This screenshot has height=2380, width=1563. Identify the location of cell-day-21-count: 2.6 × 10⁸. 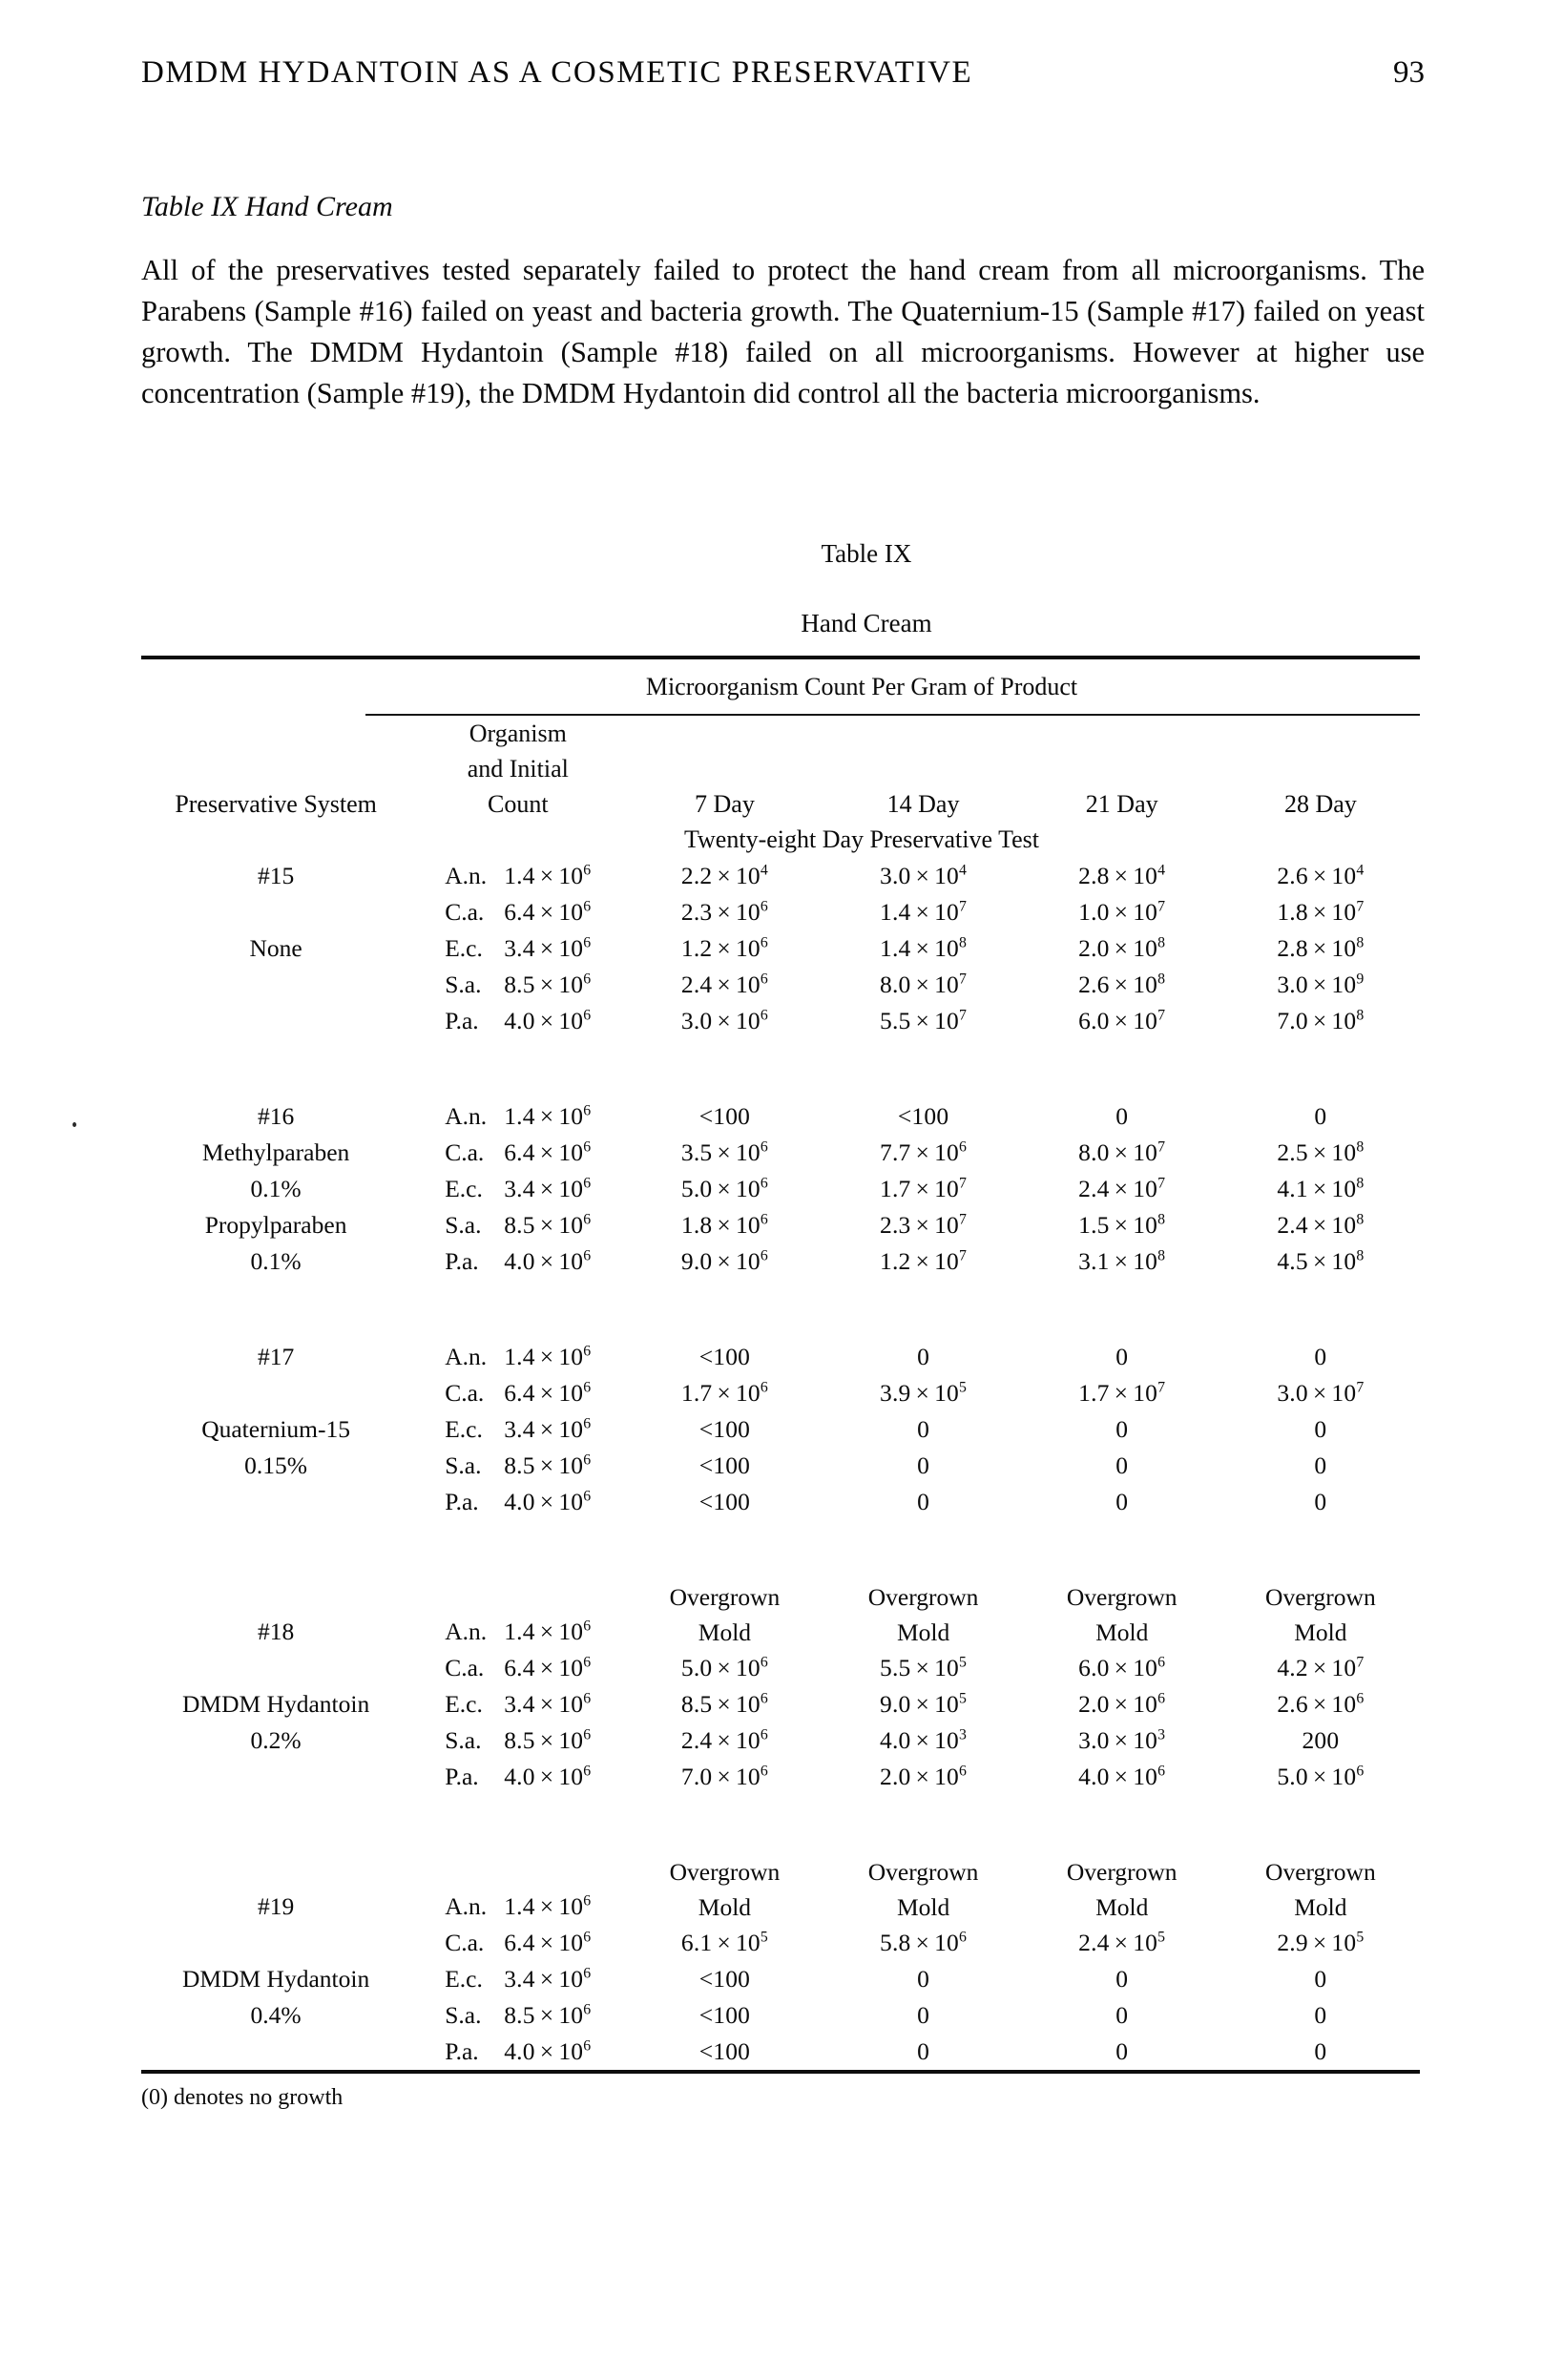
(1122, 984).